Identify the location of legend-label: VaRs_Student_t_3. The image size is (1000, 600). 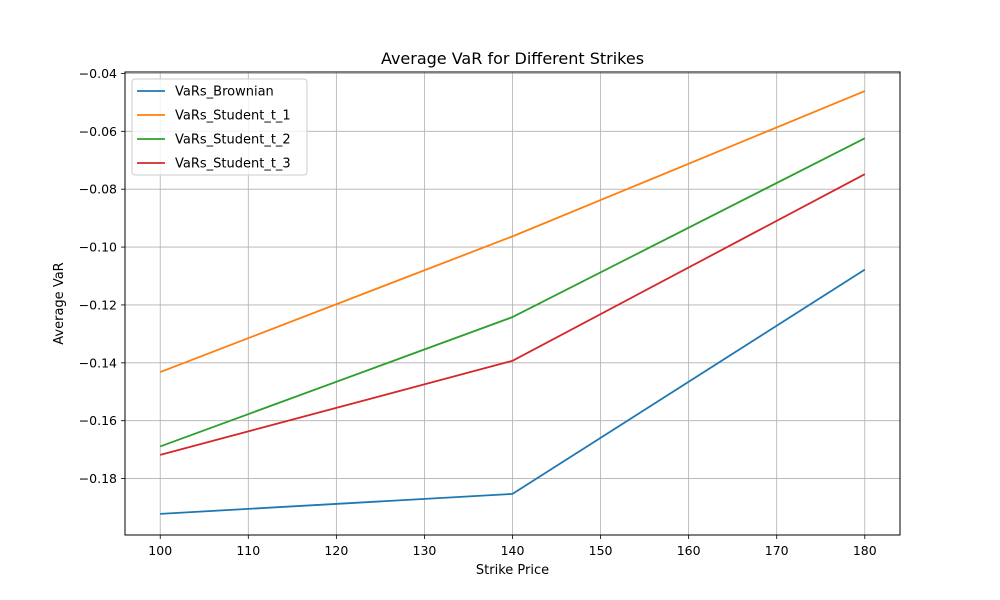
(233, 164).